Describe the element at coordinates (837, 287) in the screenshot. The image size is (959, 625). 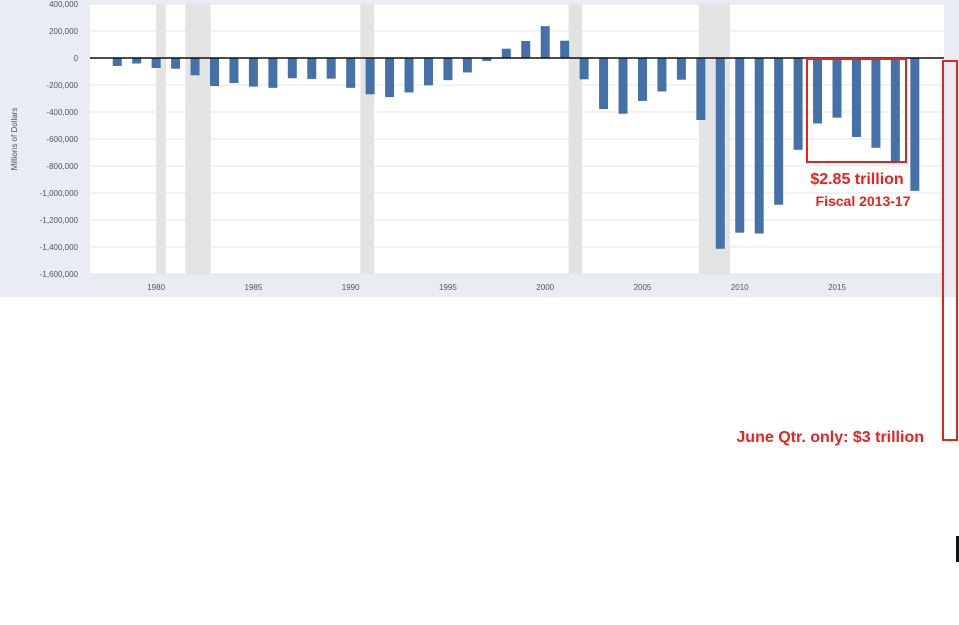
I see `x-tick-label: 2015` at that location.